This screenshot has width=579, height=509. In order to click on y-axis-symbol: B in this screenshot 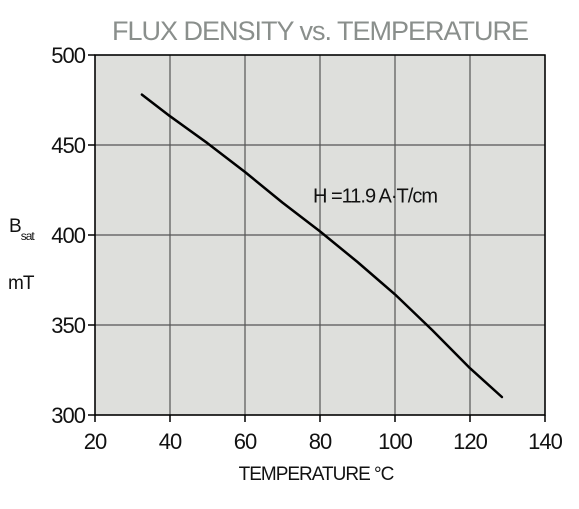, I will do `click(15, 226)`.